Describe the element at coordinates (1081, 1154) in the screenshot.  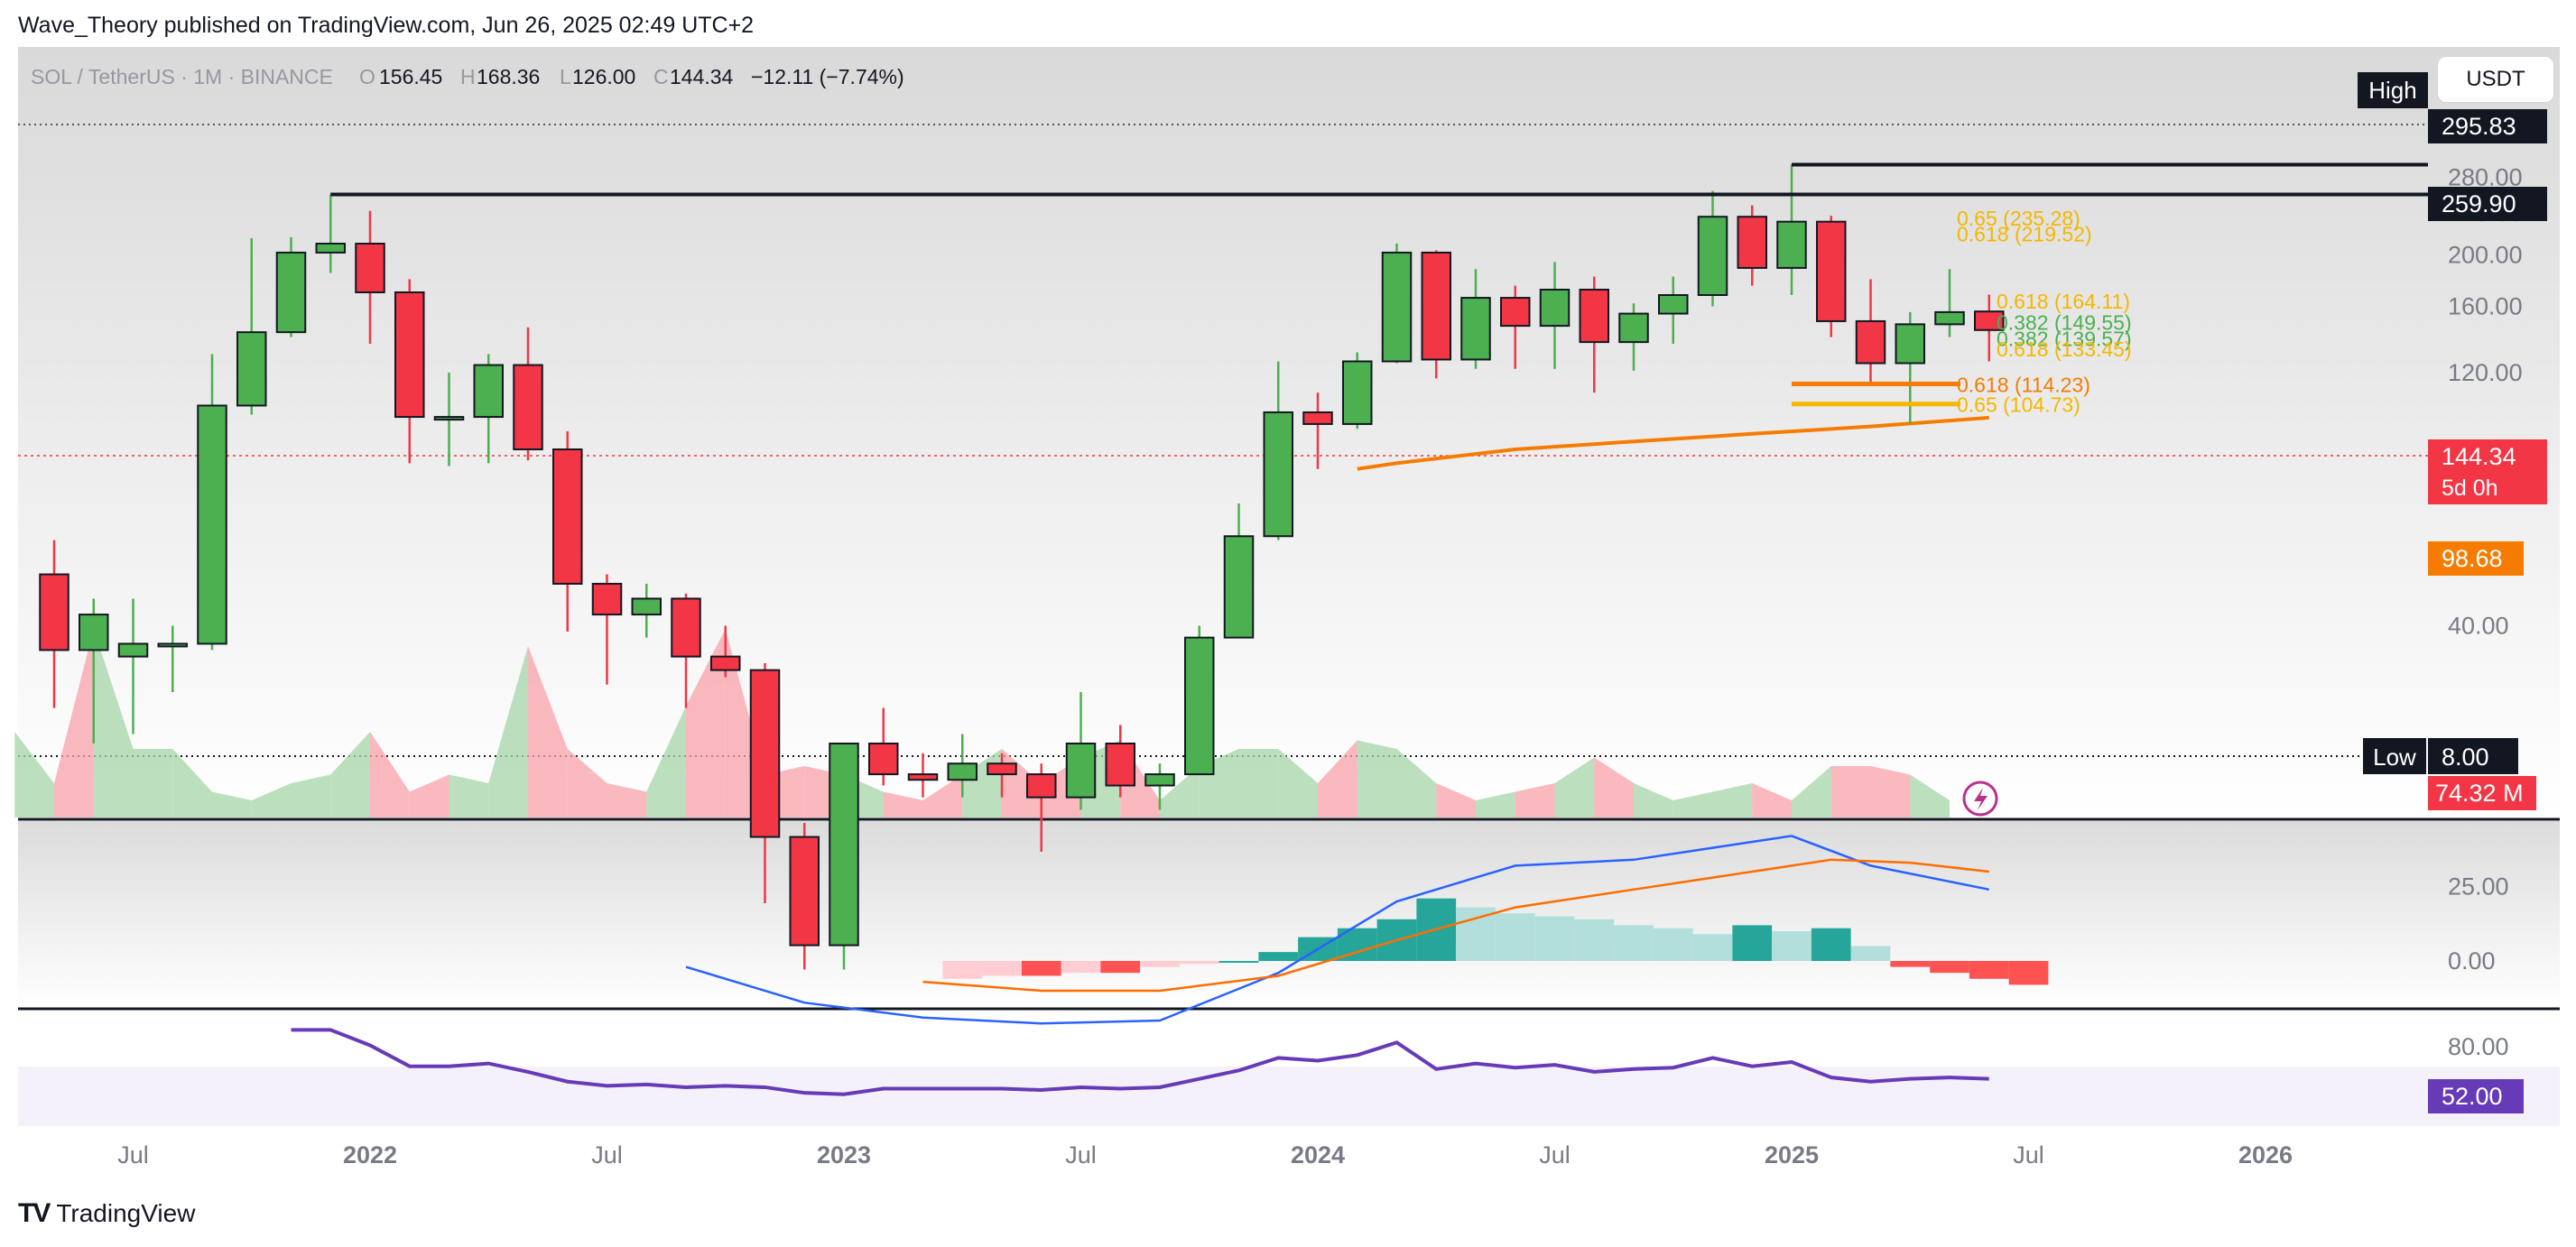
I see `x-axis-tick: Jul` at that location.